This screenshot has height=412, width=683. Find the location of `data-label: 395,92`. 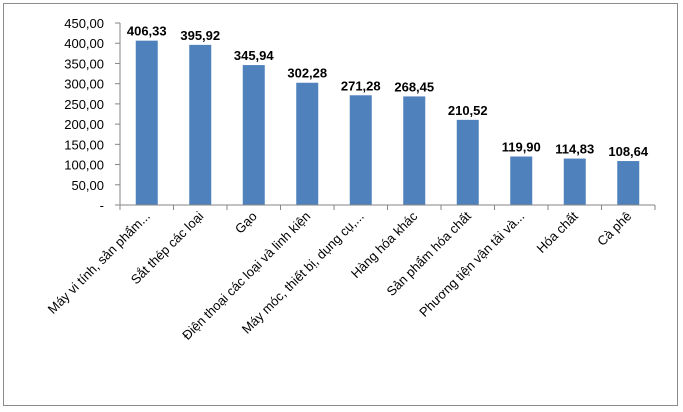

data-label: 395,92 is located at coordinates (200, 35).